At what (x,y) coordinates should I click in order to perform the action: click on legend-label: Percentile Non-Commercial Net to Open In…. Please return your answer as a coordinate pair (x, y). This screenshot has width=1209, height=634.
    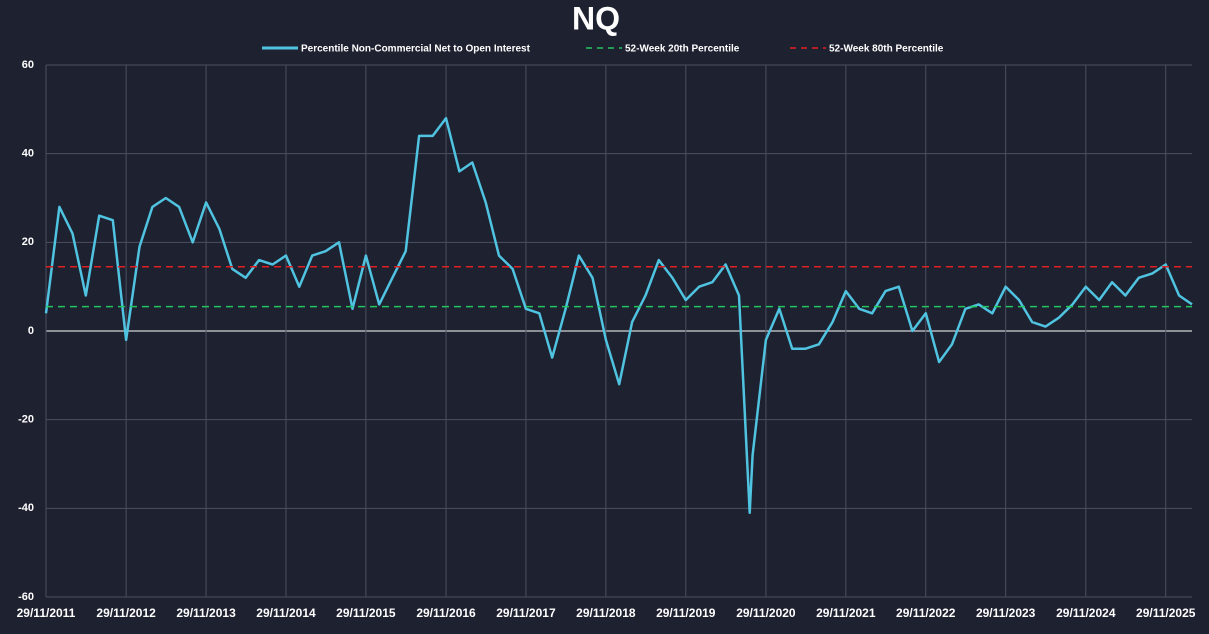
    Looking at the image, I should click on (416, 49).